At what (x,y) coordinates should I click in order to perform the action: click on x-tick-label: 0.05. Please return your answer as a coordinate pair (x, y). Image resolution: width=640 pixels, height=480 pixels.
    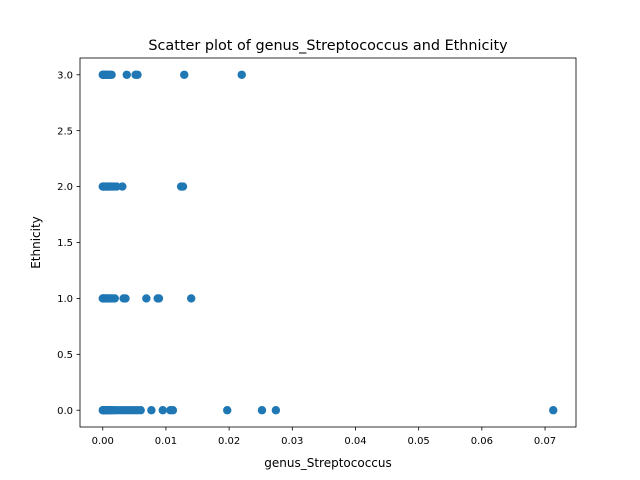
    Looking at the image, I should click on (419, 441).